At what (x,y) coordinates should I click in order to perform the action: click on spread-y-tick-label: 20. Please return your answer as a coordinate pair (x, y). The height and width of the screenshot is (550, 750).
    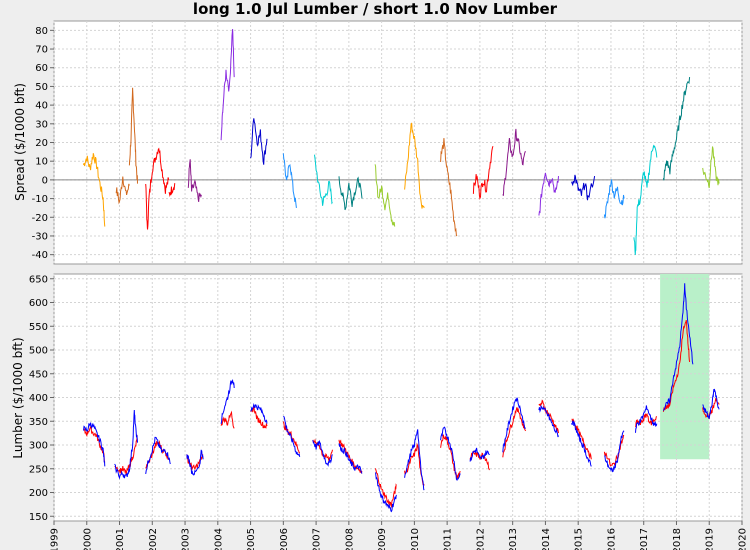
    Looking at the image, I should click on (41, 143).